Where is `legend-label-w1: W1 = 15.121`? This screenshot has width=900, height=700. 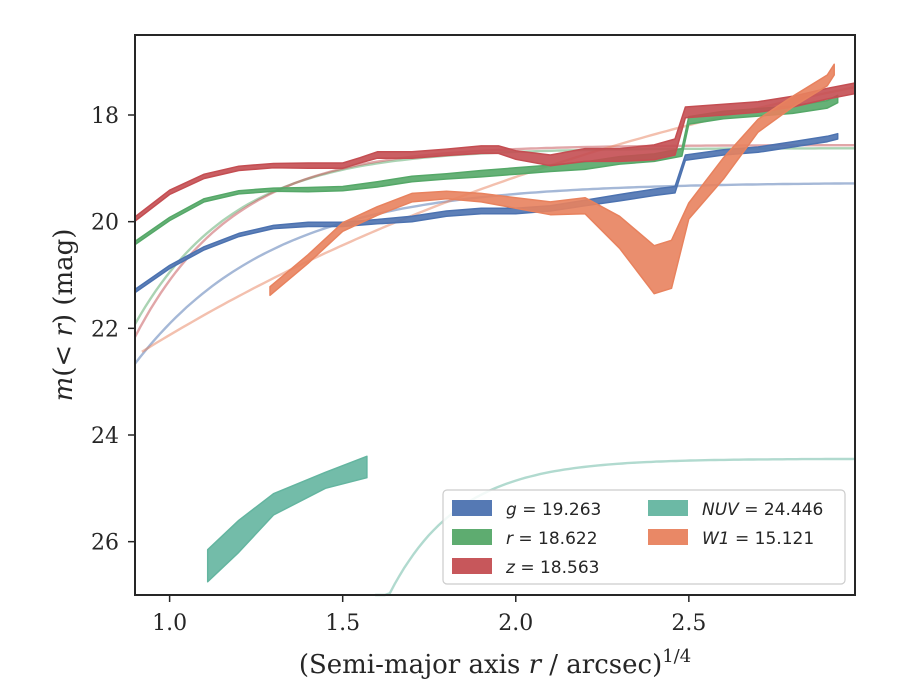
legend-label-w1: W1 = 15.121 is located at coordinates (758, 539).